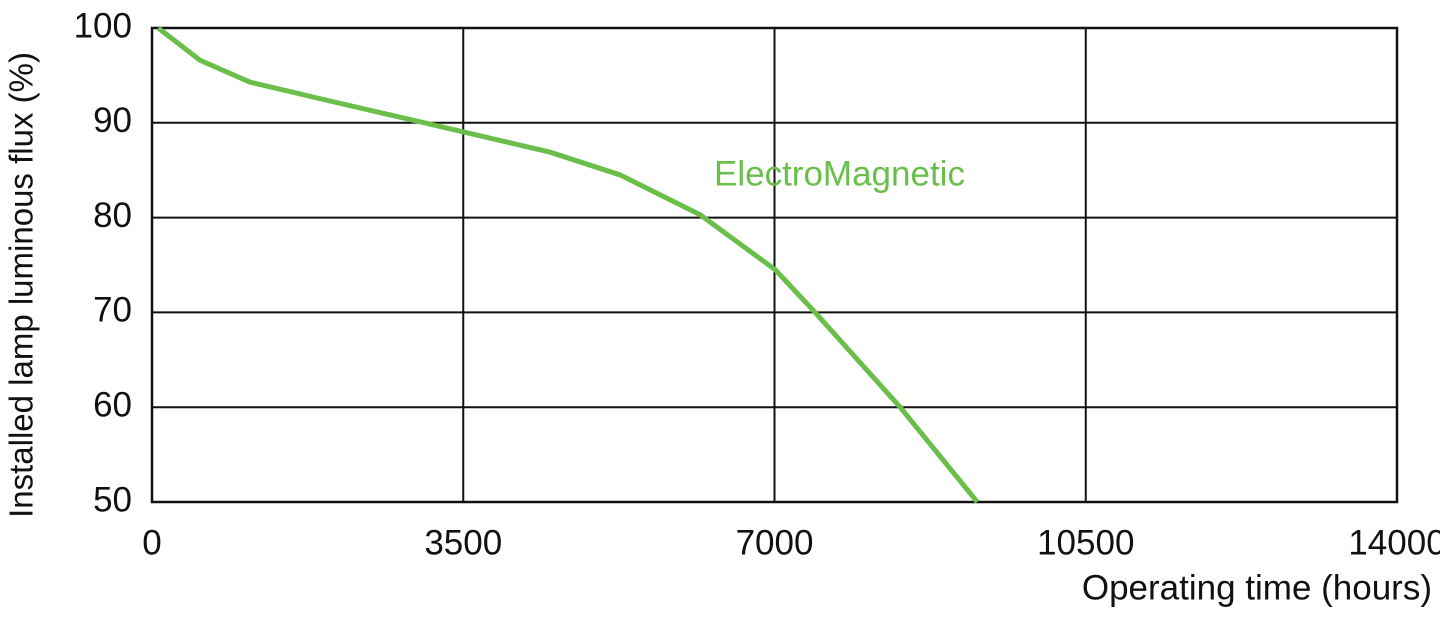  What do you see at coordinates (21, 285) in the screenshot?
I see `y-axis-label: Installed lamp luminous flux (%)` at bounding box center [21, 285].